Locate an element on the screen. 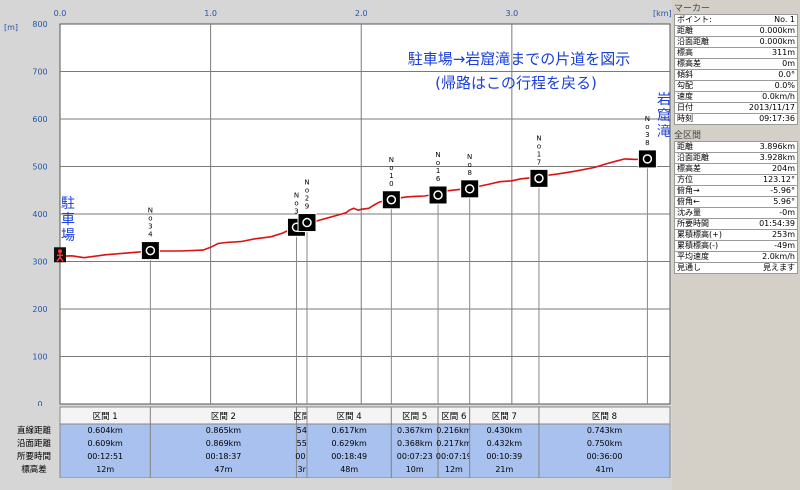 The height and width of the screenshot is (490, 800). total-row-value: 見えます is located at coordinates (779, 267).